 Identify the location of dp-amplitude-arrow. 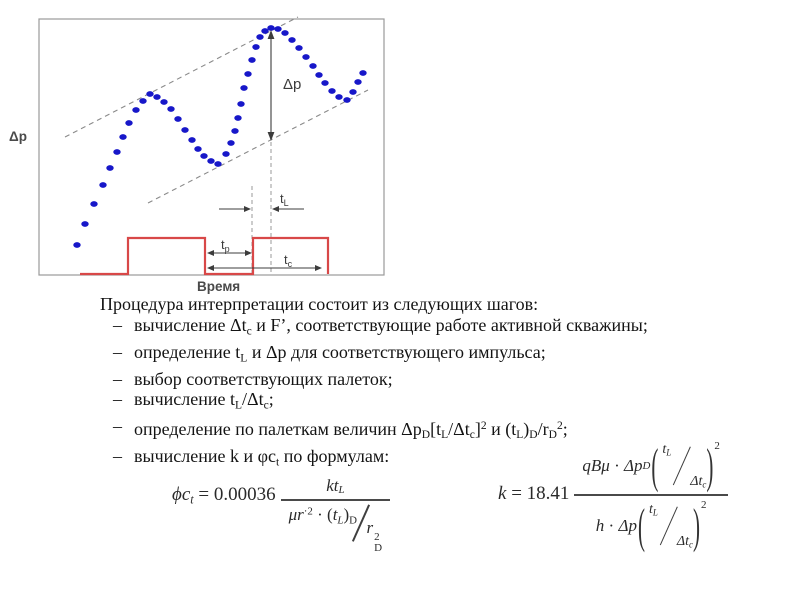
(271, 85).